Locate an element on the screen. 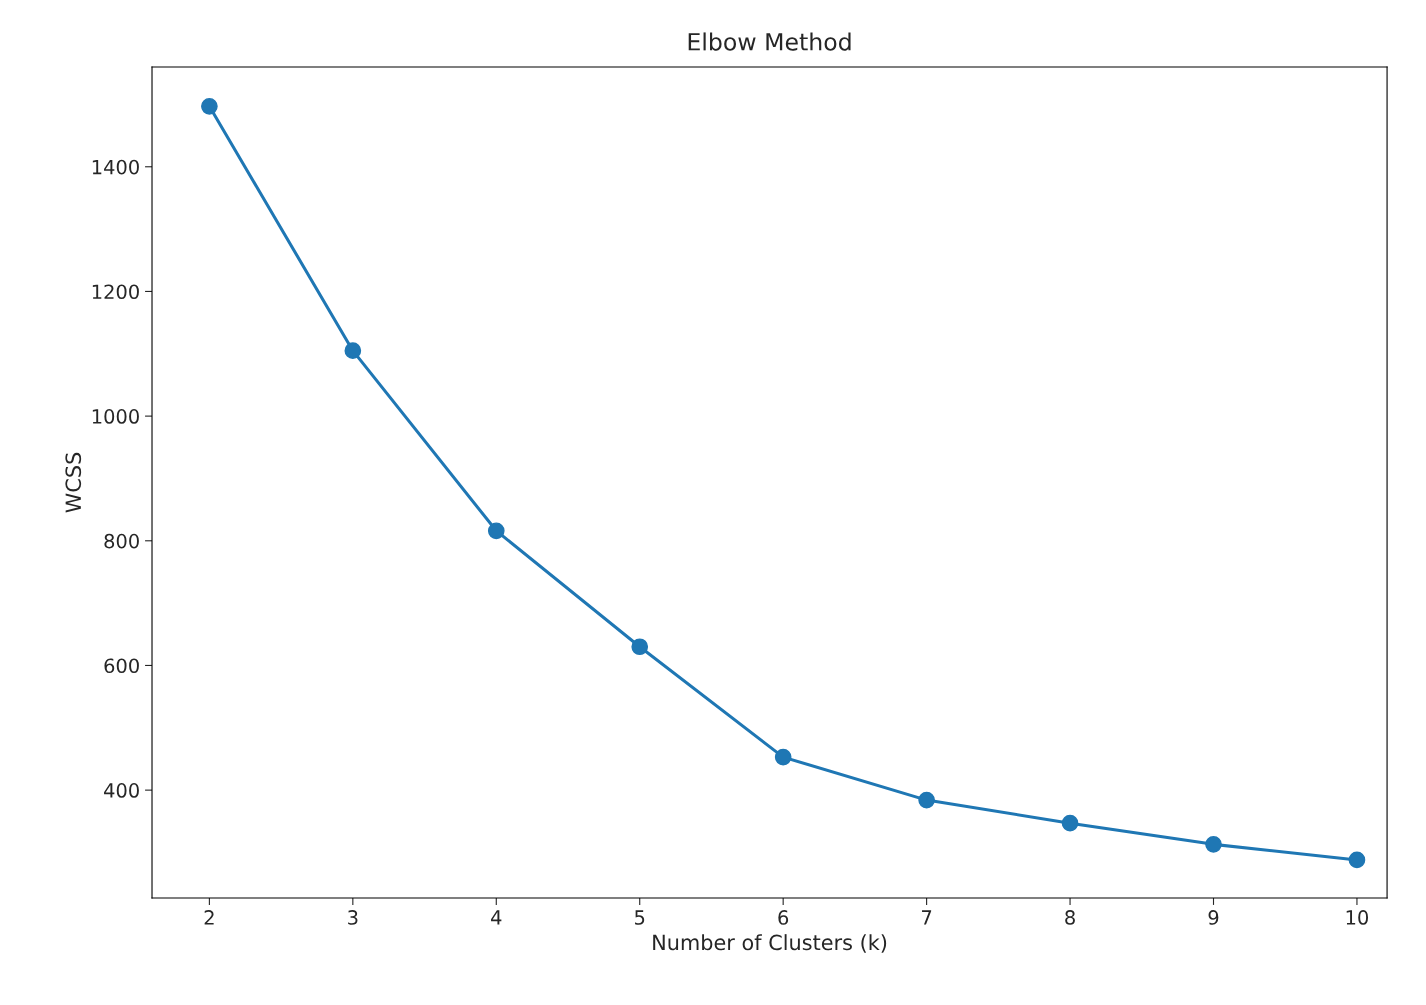 This screenshot has width=1426, height=1005. x-axis-title: Number of Clusters (k) is located at coordinates (770, 943).